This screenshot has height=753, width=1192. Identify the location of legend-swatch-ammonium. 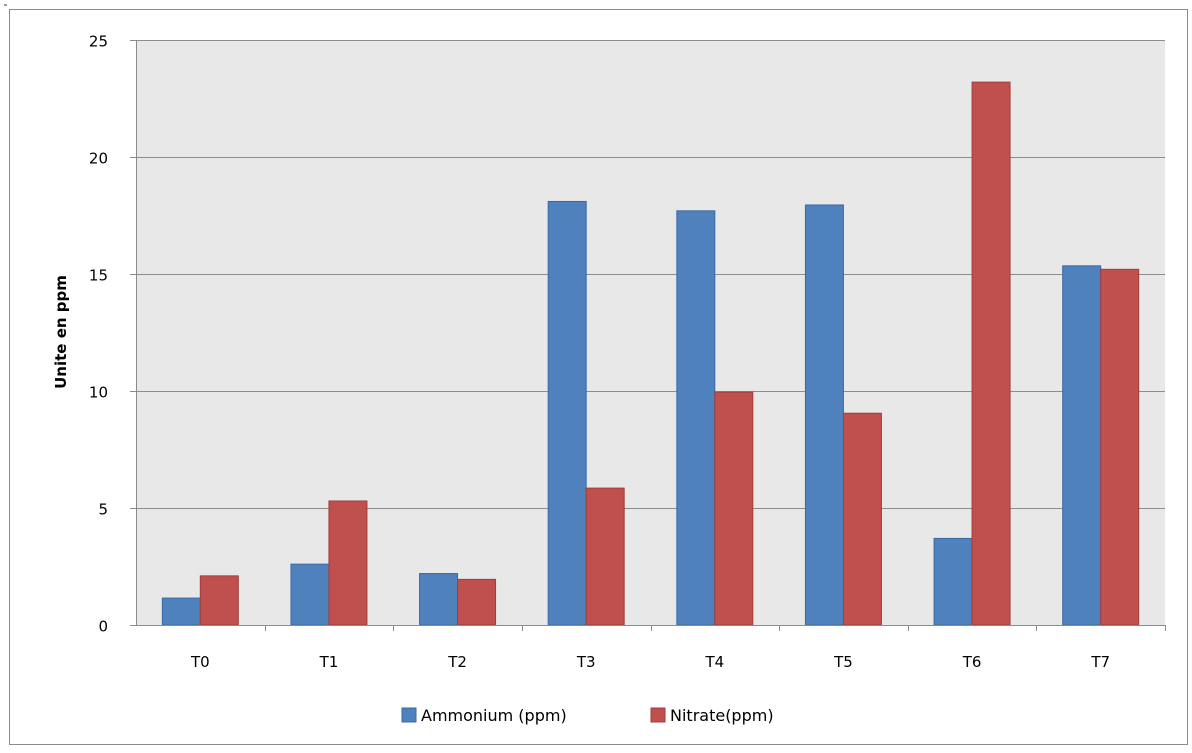
(409, 715).